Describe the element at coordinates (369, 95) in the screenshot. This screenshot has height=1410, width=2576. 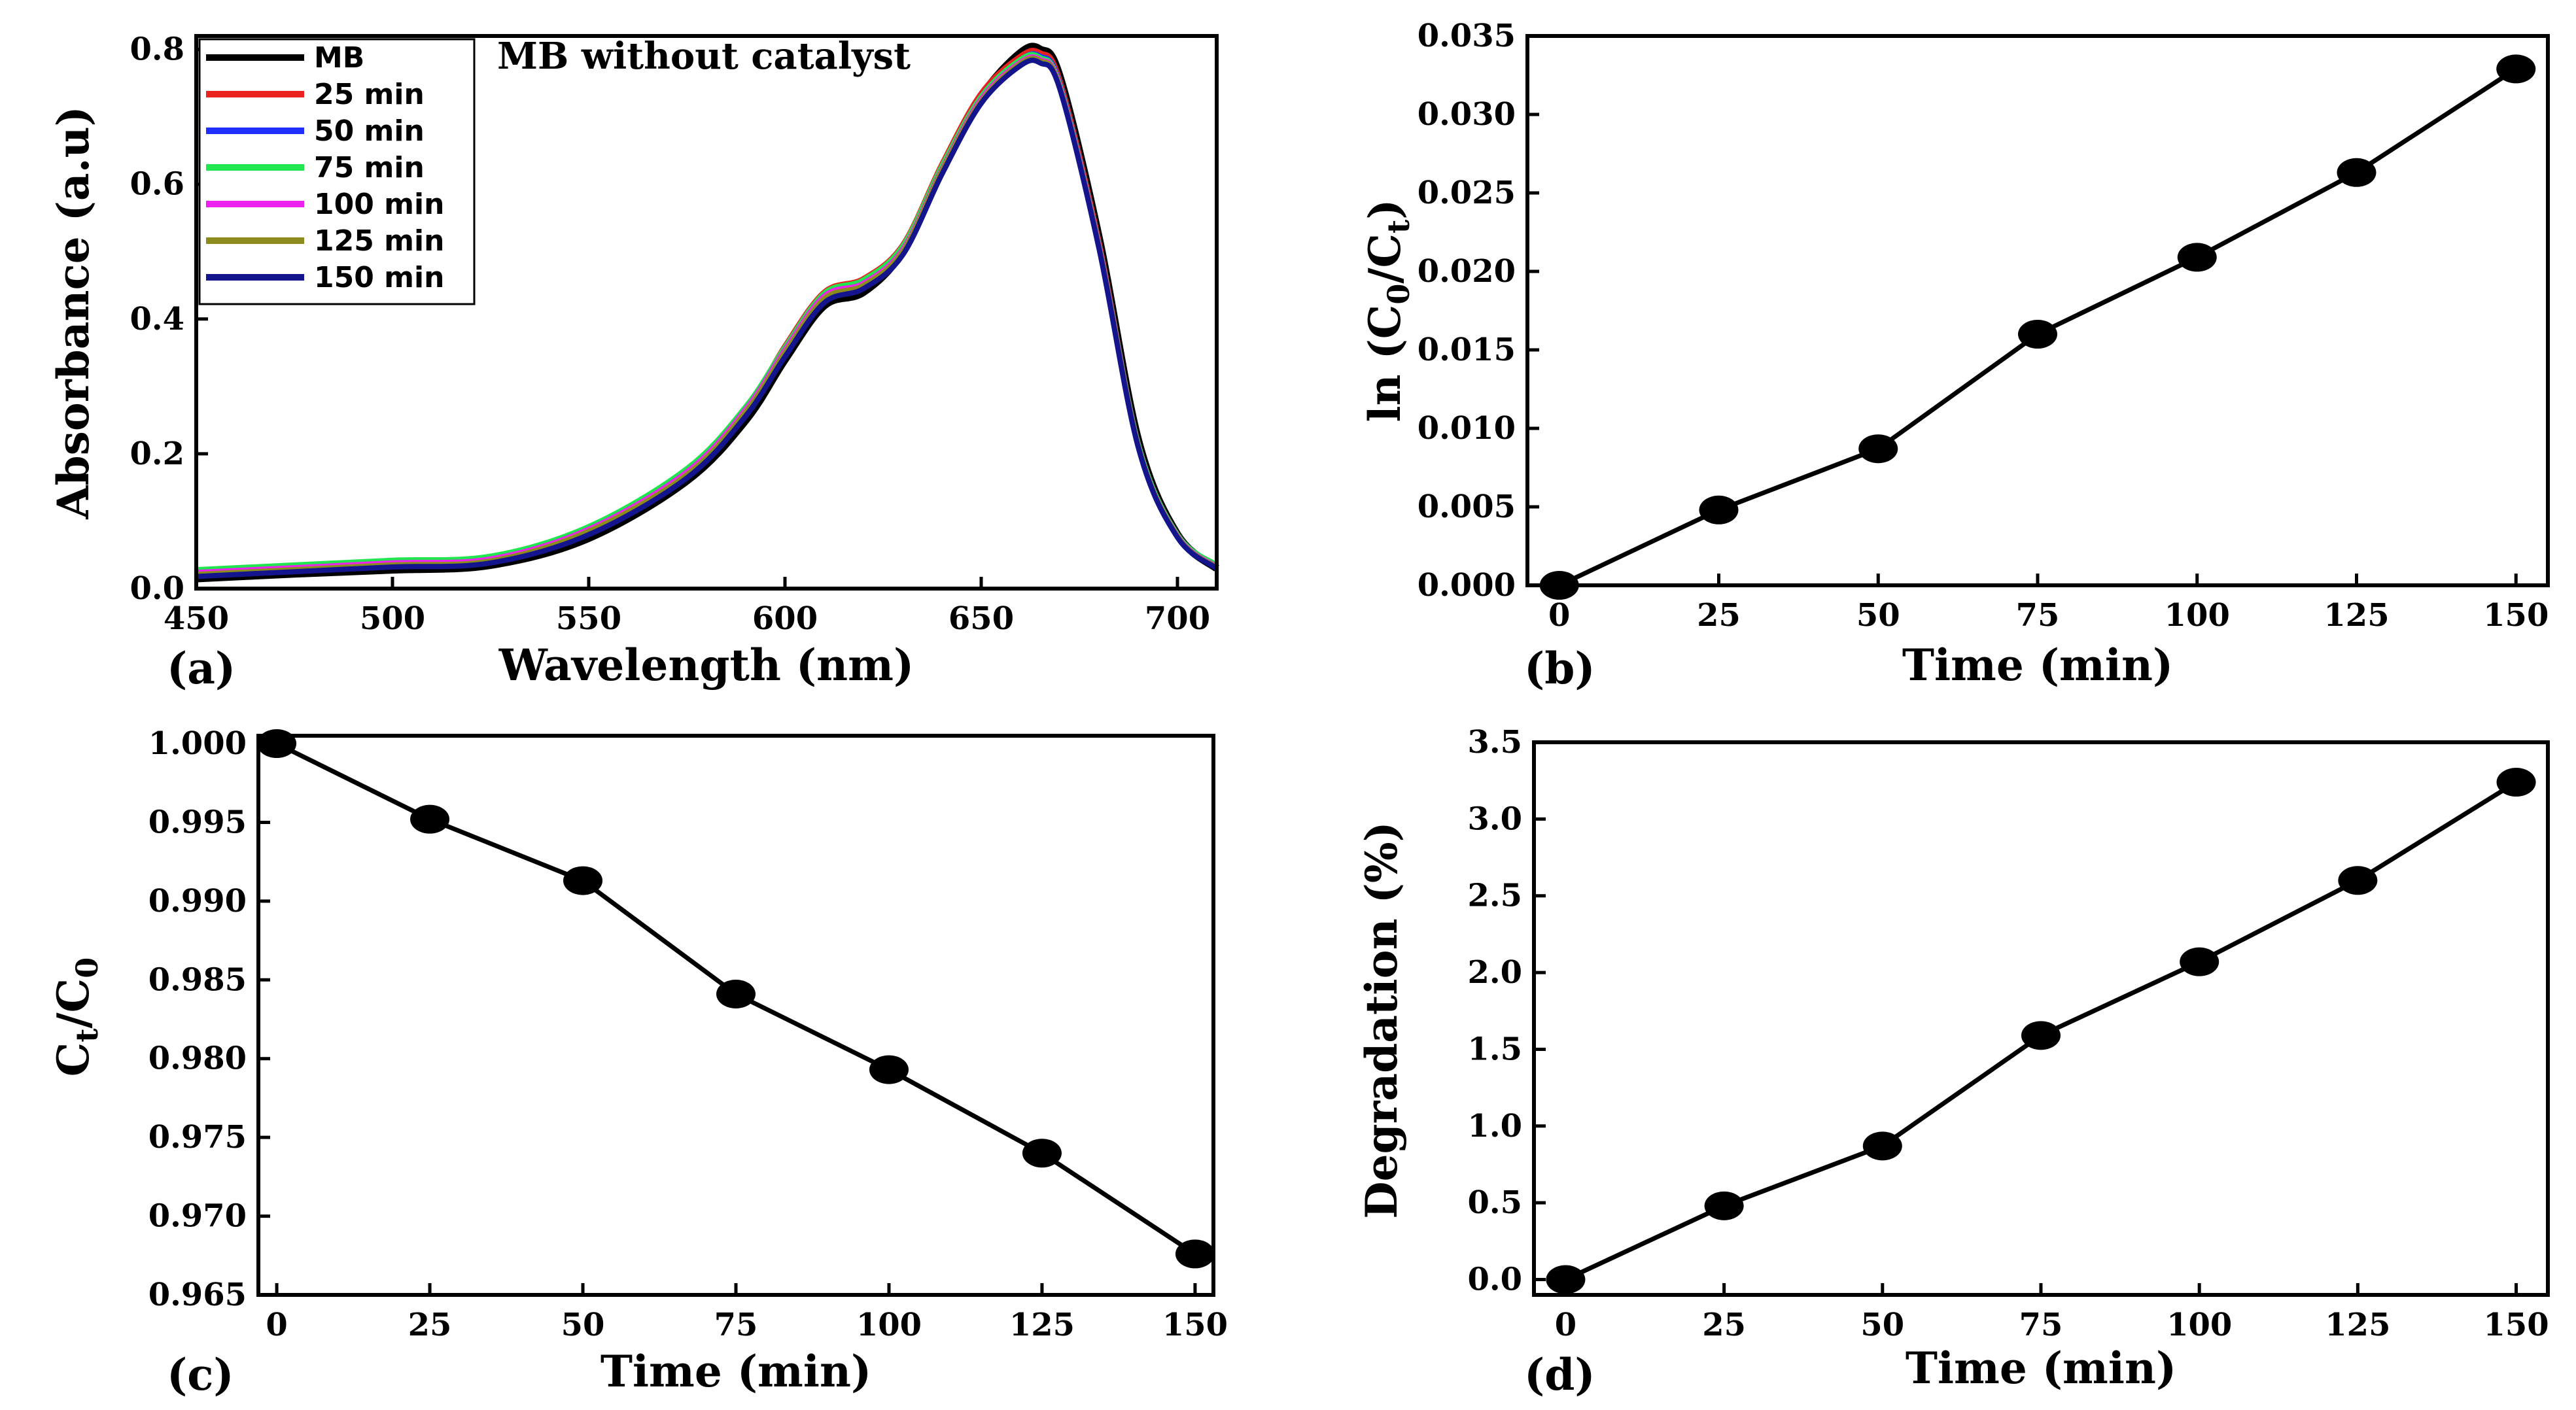
I see `legend-label: 25 min` at that location.